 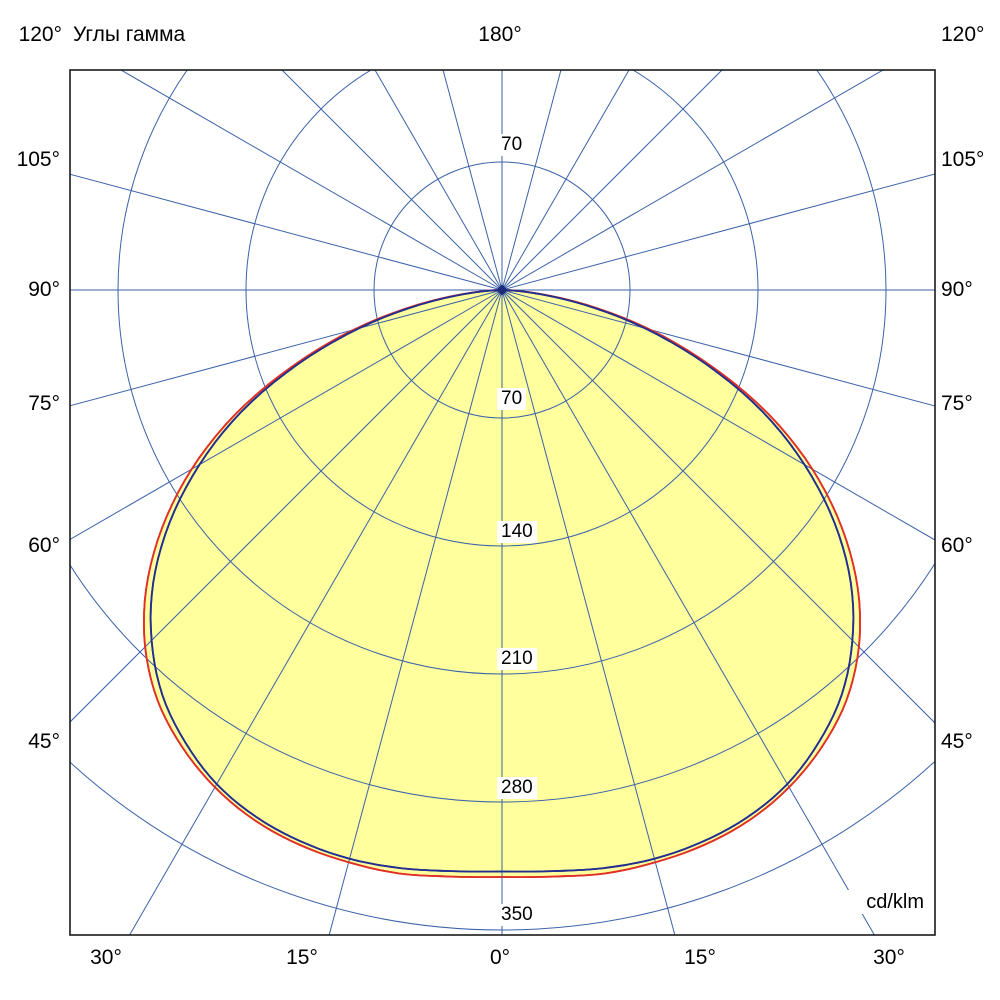 What do you see at coordinates (957, 403) in the screenshot?
I see `angle-label-right-75: 75°` at bounding box center [957, 403].